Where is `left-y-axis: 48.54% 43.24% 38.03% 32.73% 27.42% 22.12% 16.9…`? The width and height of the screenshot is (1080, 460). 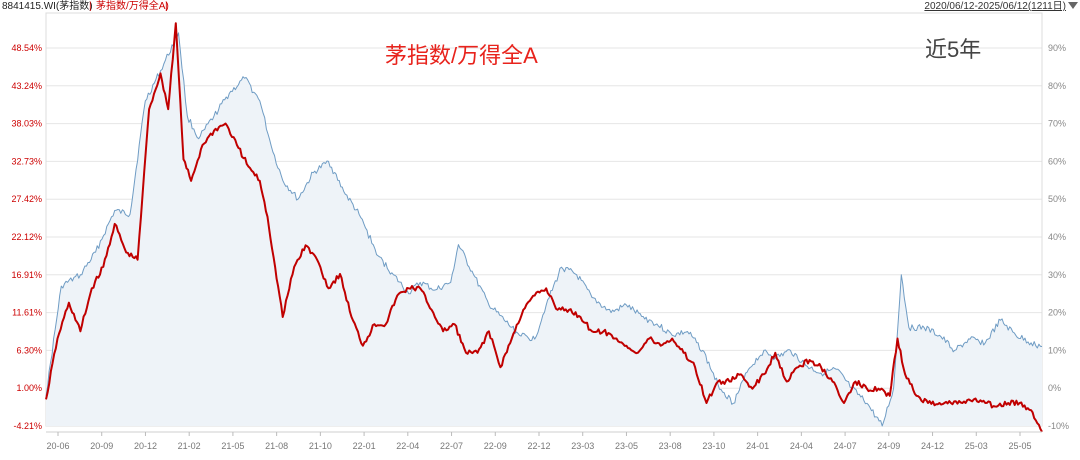
left-y-axis: 48.54% 43.24% 38.03% 32.73% 27.42% 22.12% 16.9… is located at coordinates (26, 237).